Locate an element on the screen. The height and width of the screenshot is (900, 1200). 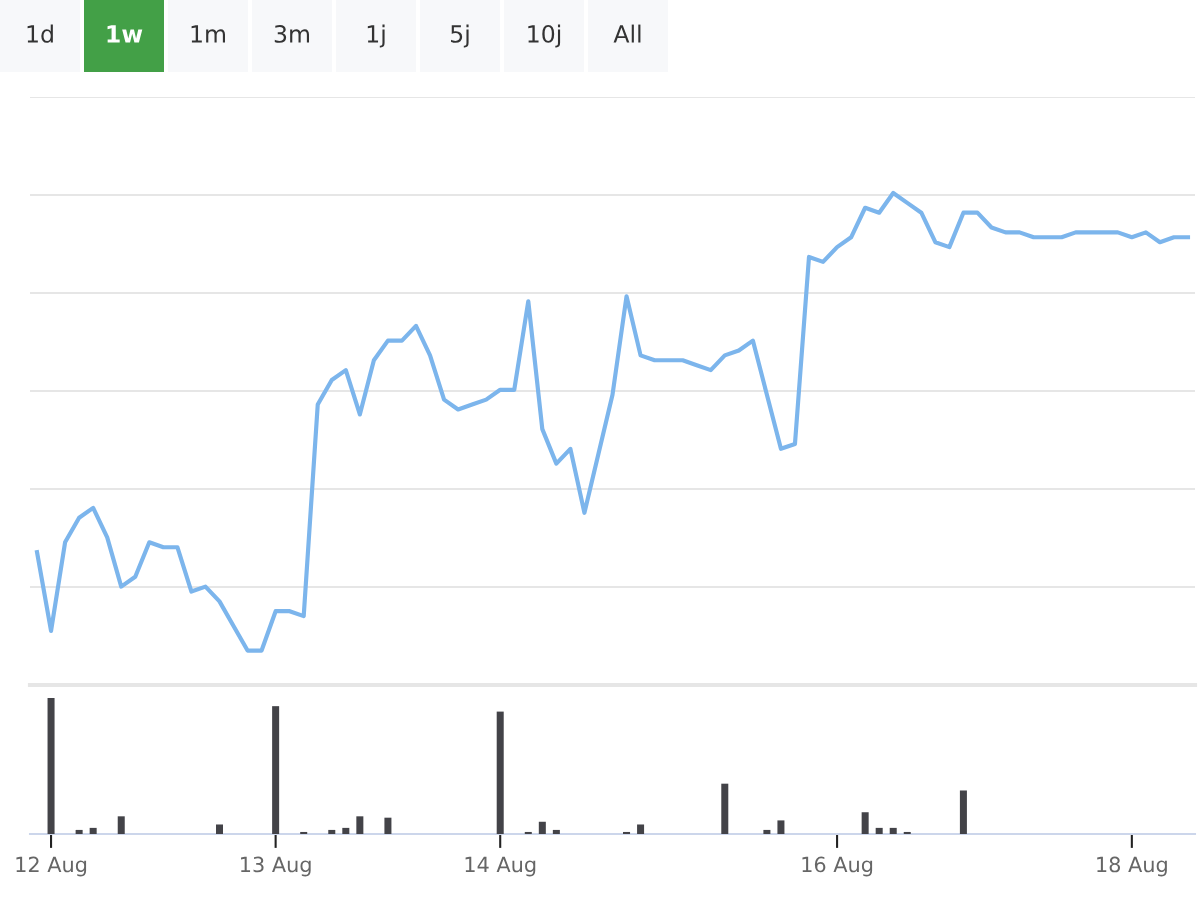
category-label: 1j is located at coordinates (376, 36).